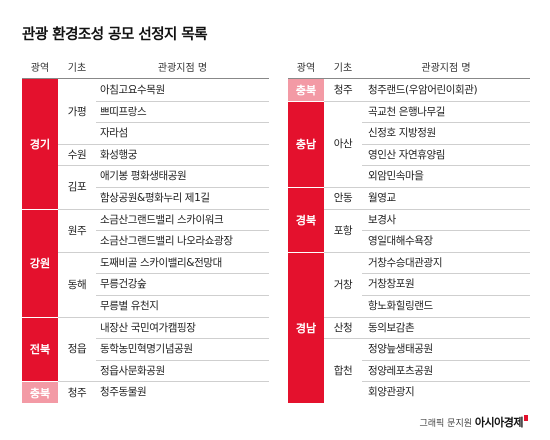  I want to click on footer: 그래픽 문지원 아시아경제, so click(473, 422).